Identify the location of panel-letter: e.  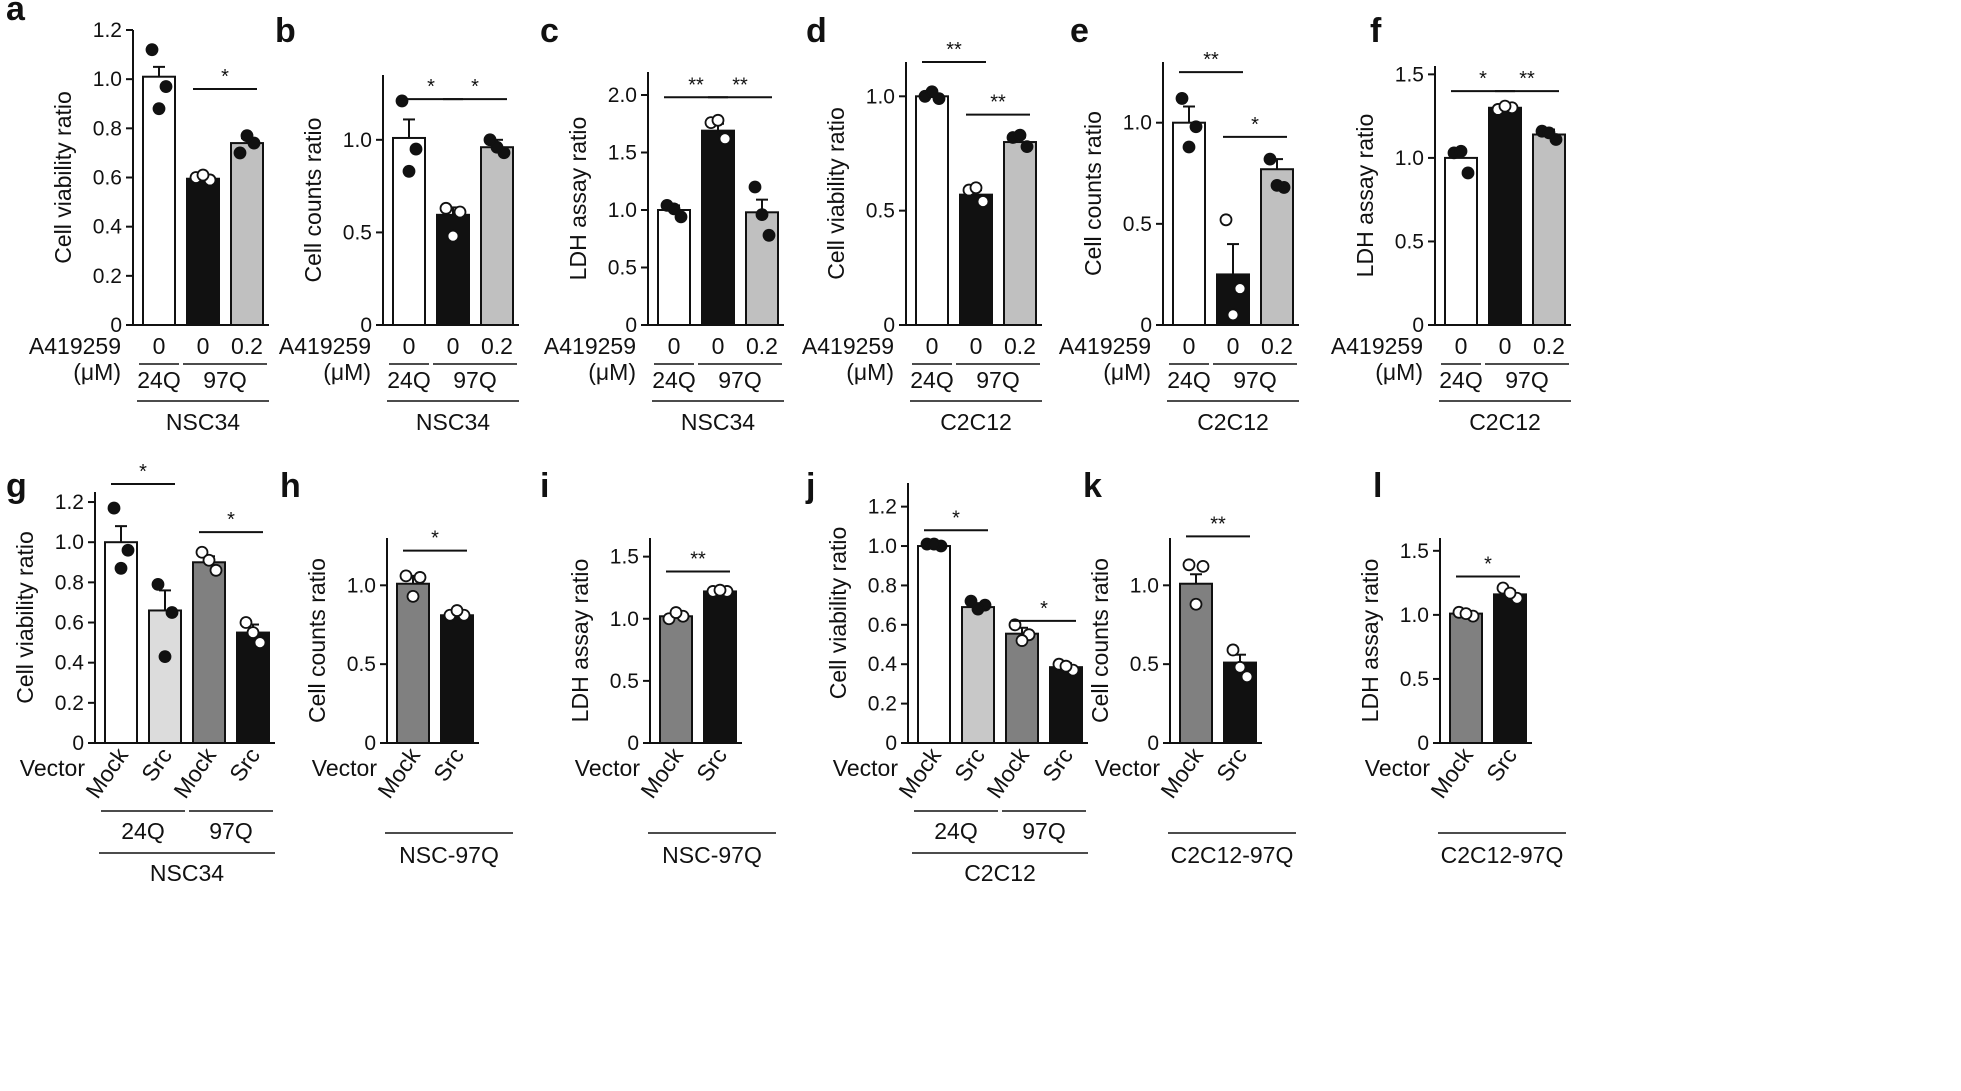
(1079, 31).